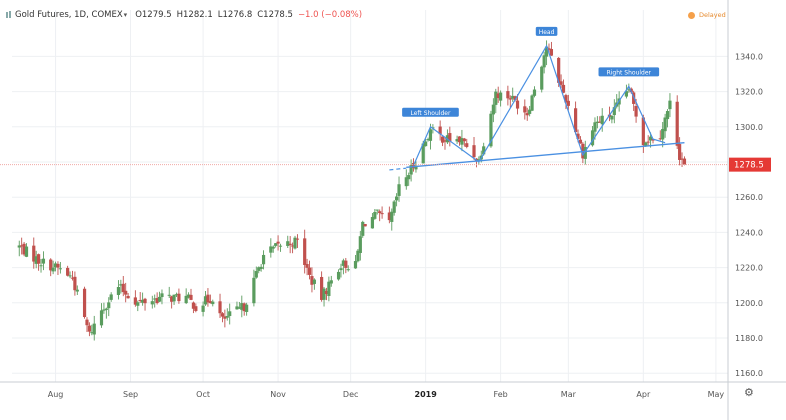 The image size is (786, 420). Describe the element at coordinates (56, 394) in the screenshot. I see `x-tick-label: Aug` at that location.